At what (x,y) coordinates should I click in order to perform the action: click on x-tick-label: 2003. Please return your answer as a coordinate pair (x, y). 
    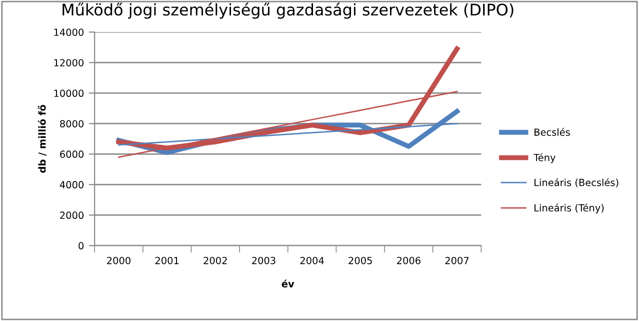
    Looking at the image, I should click on (264, 260).